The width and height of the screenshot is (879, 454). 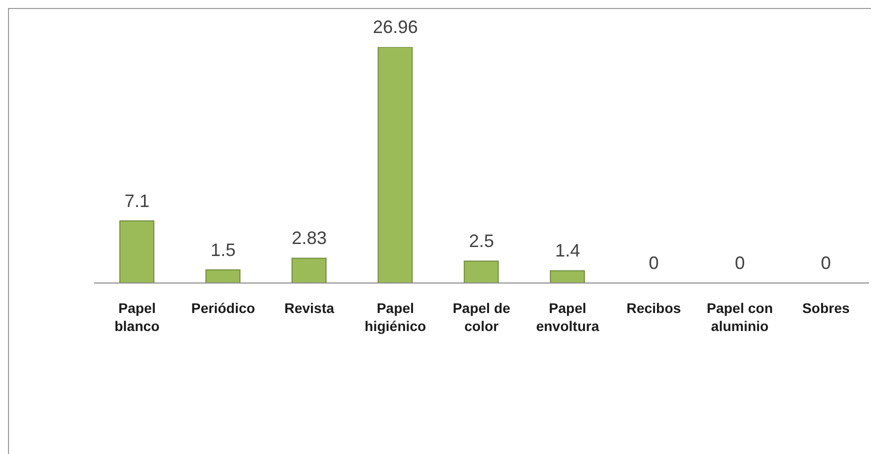 I want to click on data-label: 7.1, so click(x=137, y=200).